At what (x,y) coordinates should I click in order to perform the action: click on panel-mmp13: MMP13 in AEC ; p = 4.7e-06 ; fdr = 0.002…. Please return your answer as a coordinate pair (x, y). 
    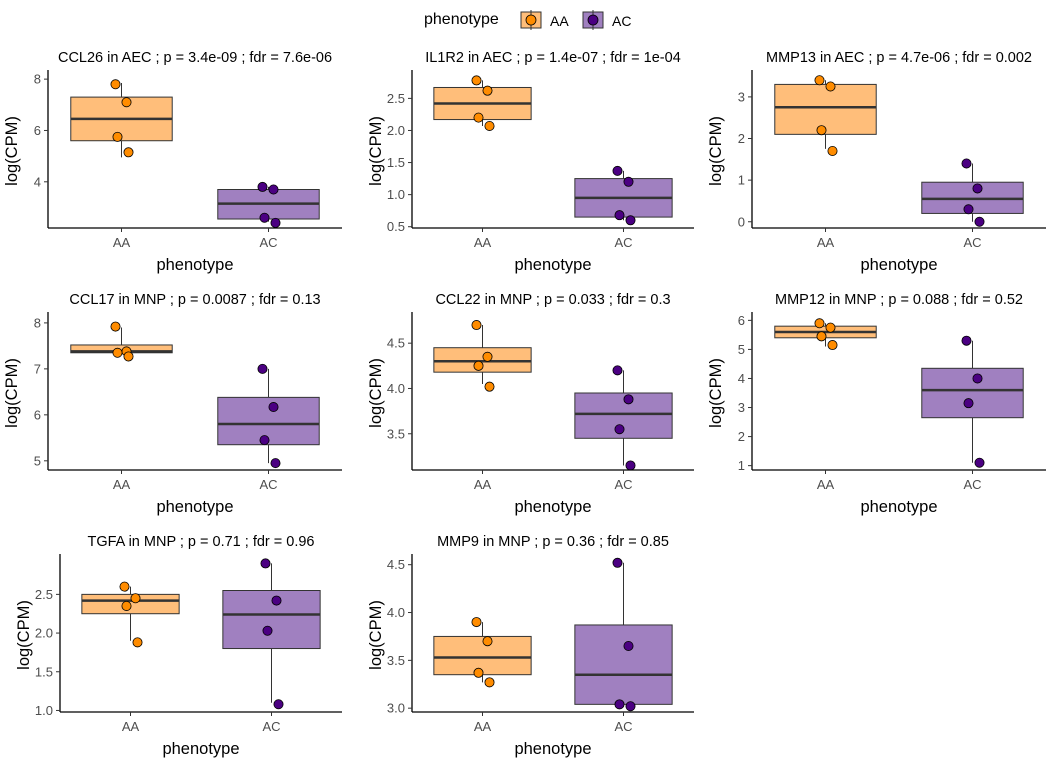
    Looking at the image, I should click on (876, 162).